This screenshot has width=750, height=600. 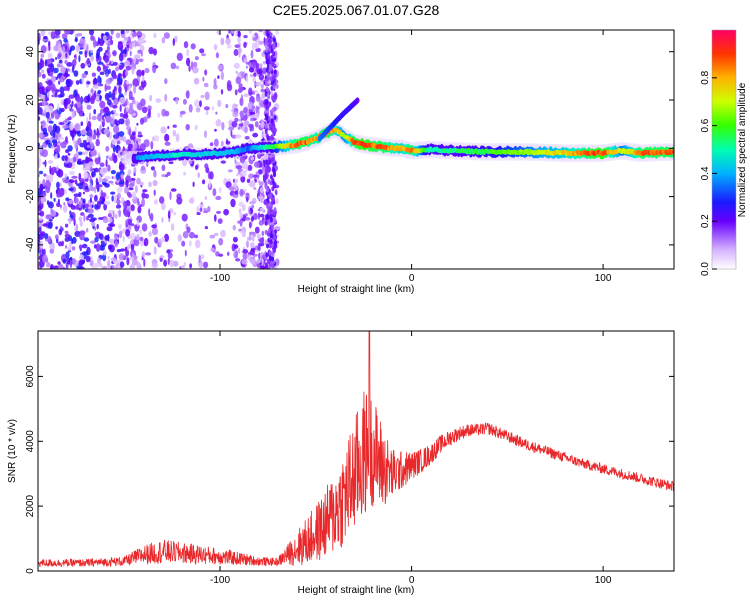 I want to click on snr-x-axis-label: Height of straight line (km), so click(x=356, y=590).